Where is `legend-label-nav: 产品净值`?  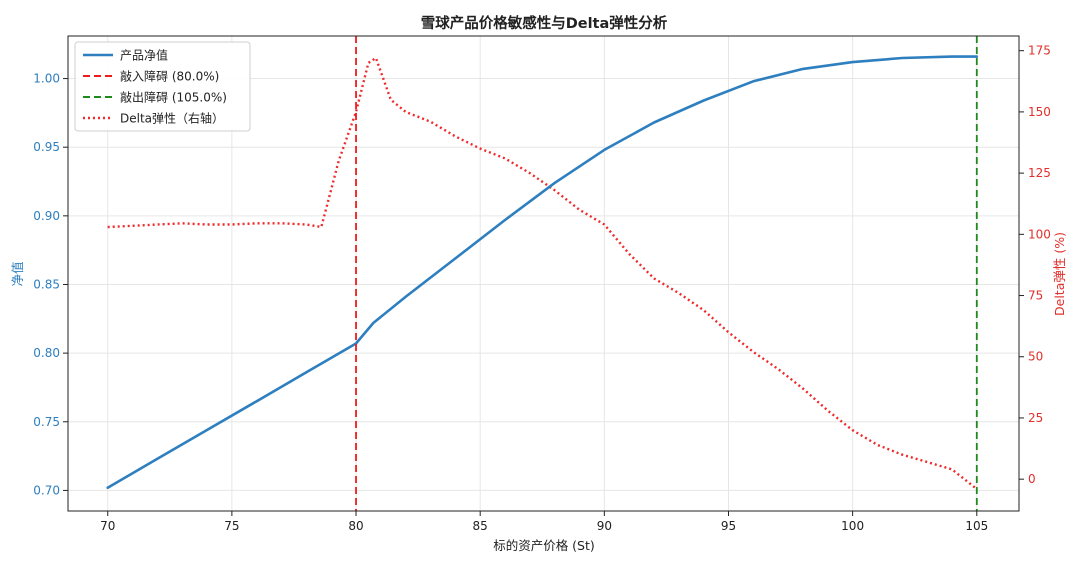 legend-label-nav: 产品净值 is located at coordinates (144, 55).